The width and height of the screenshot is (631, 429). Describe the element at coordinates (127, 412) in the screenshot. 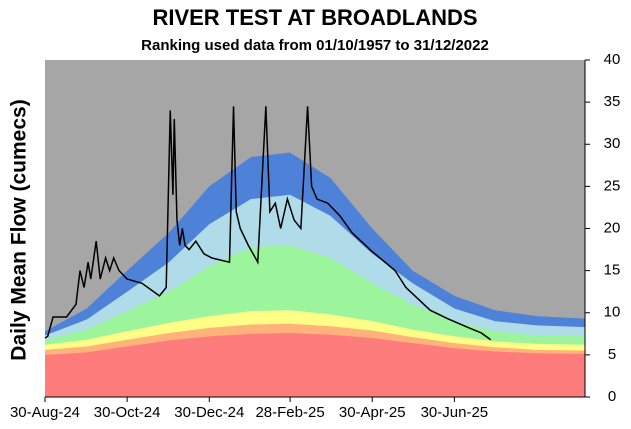

I see `x-tick-label: 30-Oct-24` at that location.